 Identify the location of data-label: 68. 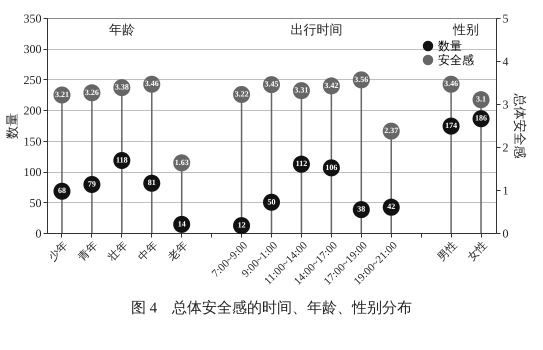
(62, 191).